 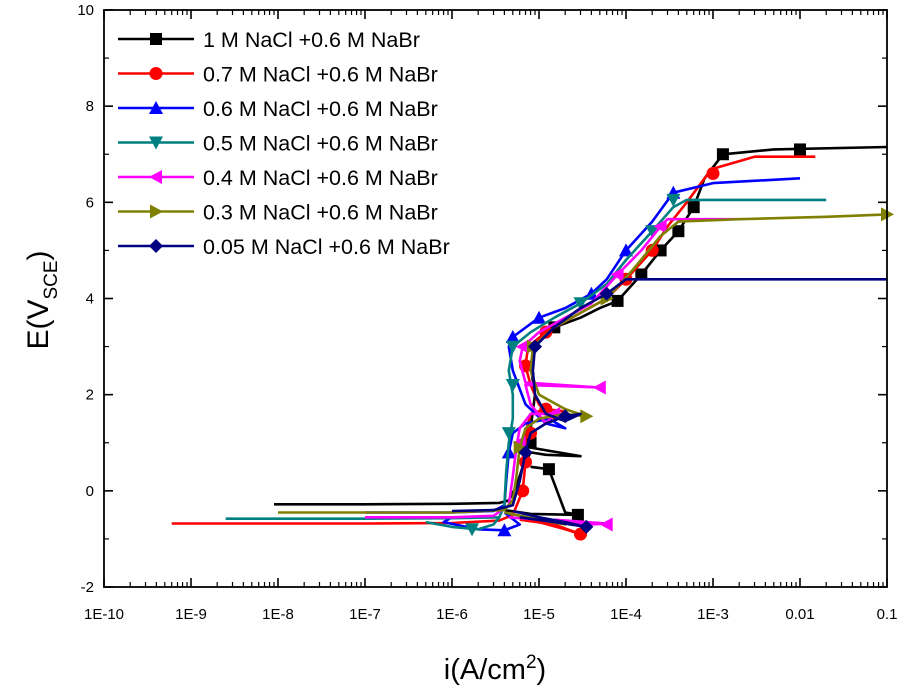 I want to click on legend-entry: 0.4 M NaCl +0.6 M NaBr, so click(x=278, y=178).